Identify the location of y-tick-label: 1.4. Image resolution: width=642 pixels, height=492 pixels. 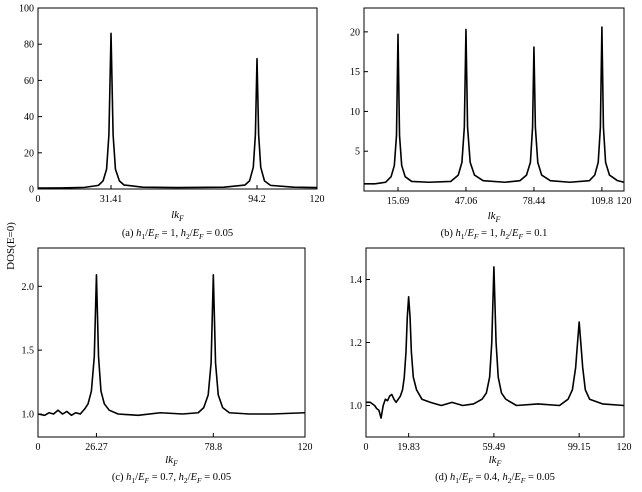
(356, 280).